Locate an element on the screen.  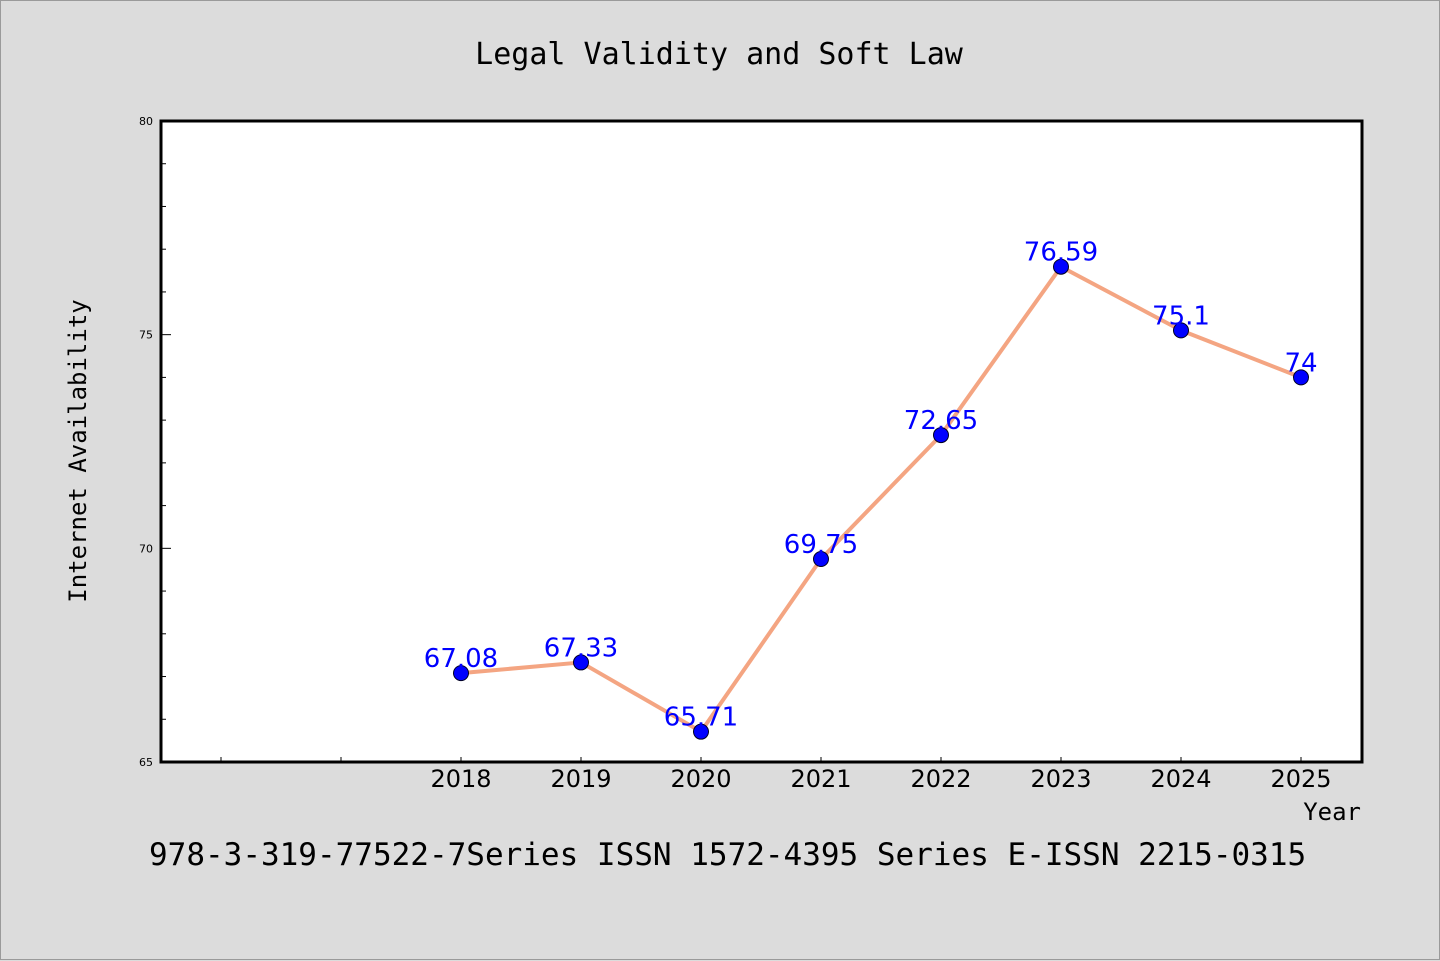
x-tick-label: 2018 is located at coordinates (460, 779).